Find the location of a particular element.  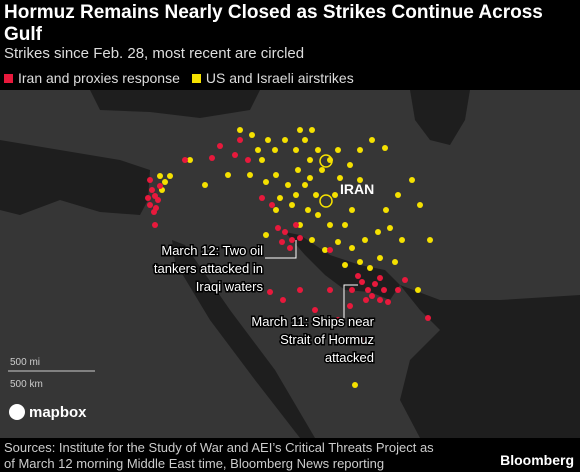

recent-circle is located at coordinates (326, 161).